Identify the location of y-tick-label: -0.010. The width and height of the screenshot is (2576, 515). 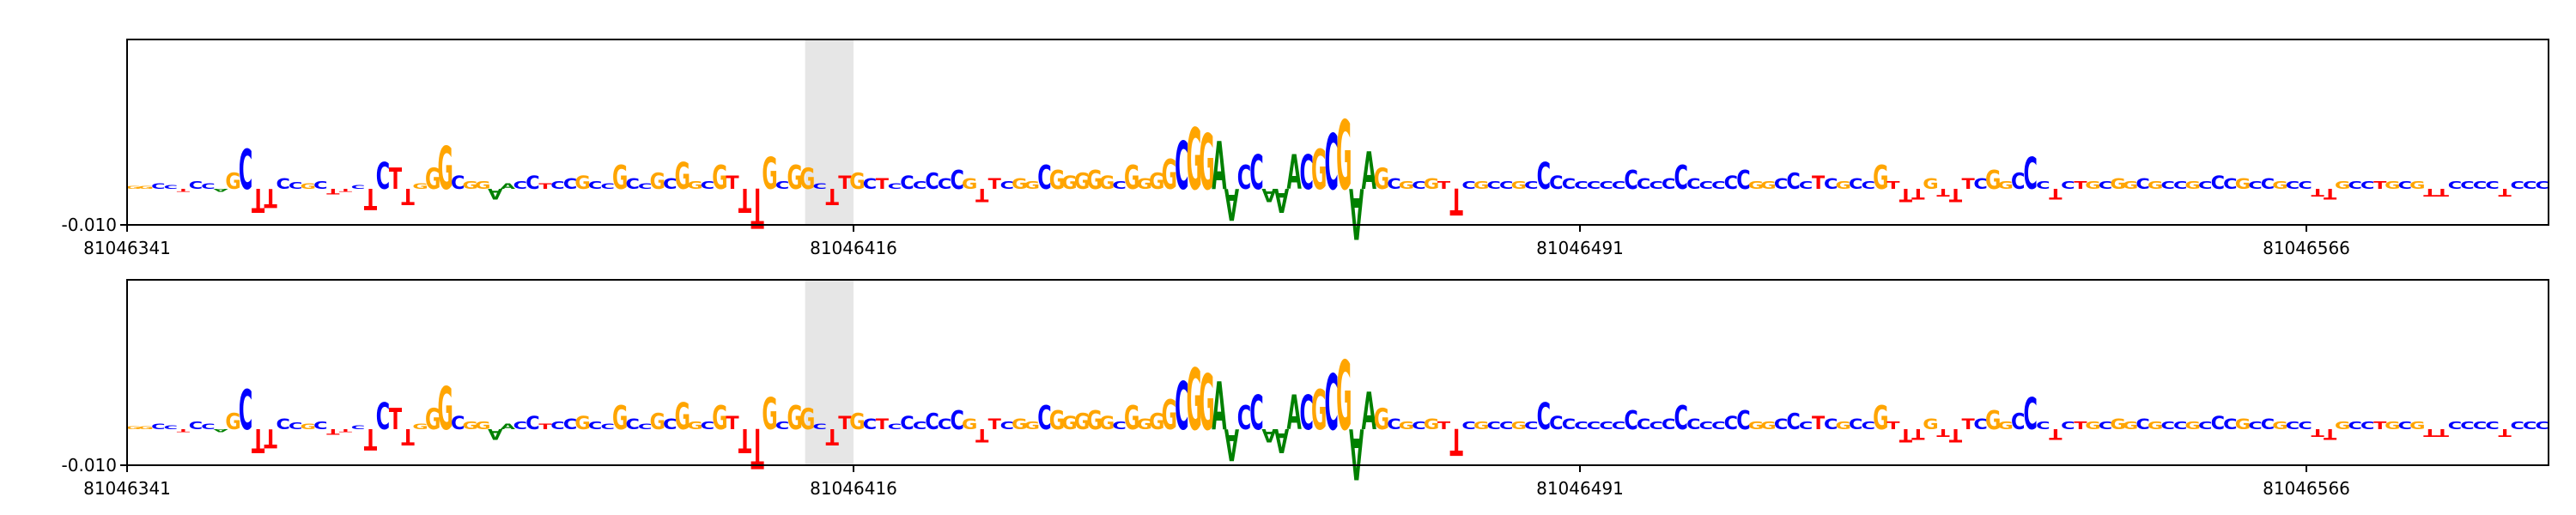
(90, 225).